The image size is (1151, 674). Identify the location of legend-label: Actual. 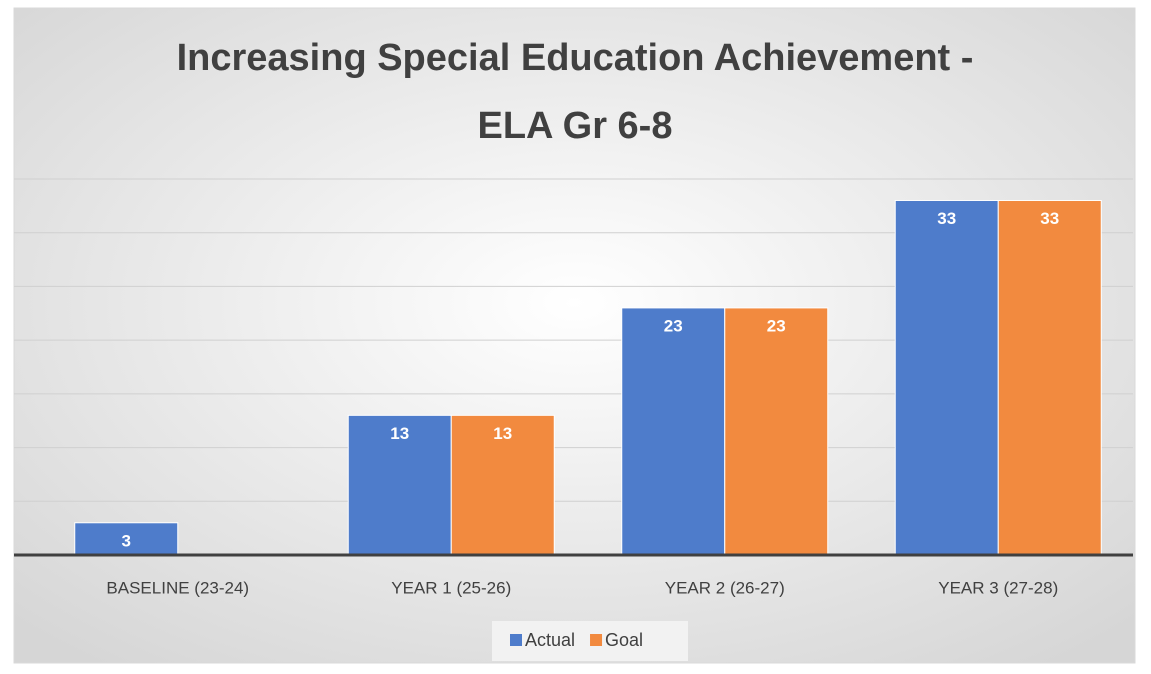
(550, 640).